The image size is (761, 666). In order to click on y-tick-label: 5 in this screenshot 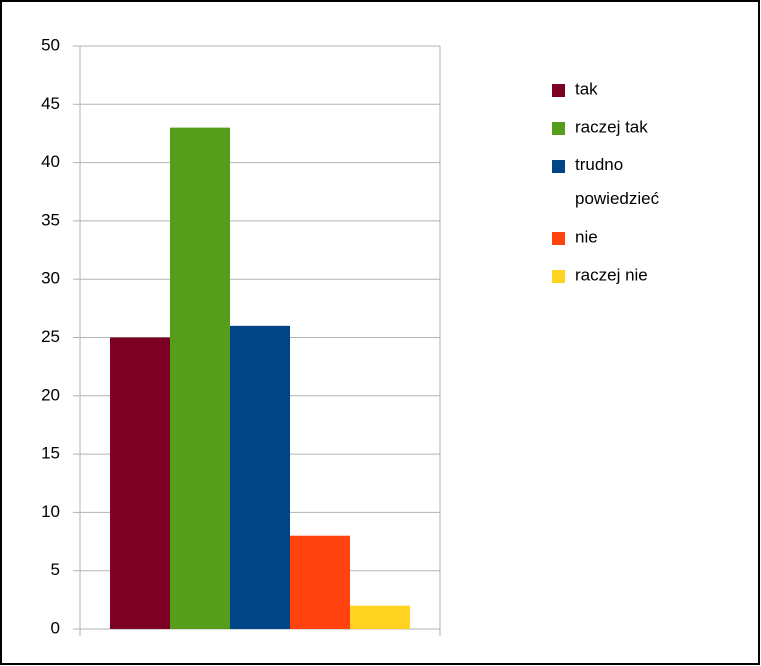, I will do `click(55, 569)`.